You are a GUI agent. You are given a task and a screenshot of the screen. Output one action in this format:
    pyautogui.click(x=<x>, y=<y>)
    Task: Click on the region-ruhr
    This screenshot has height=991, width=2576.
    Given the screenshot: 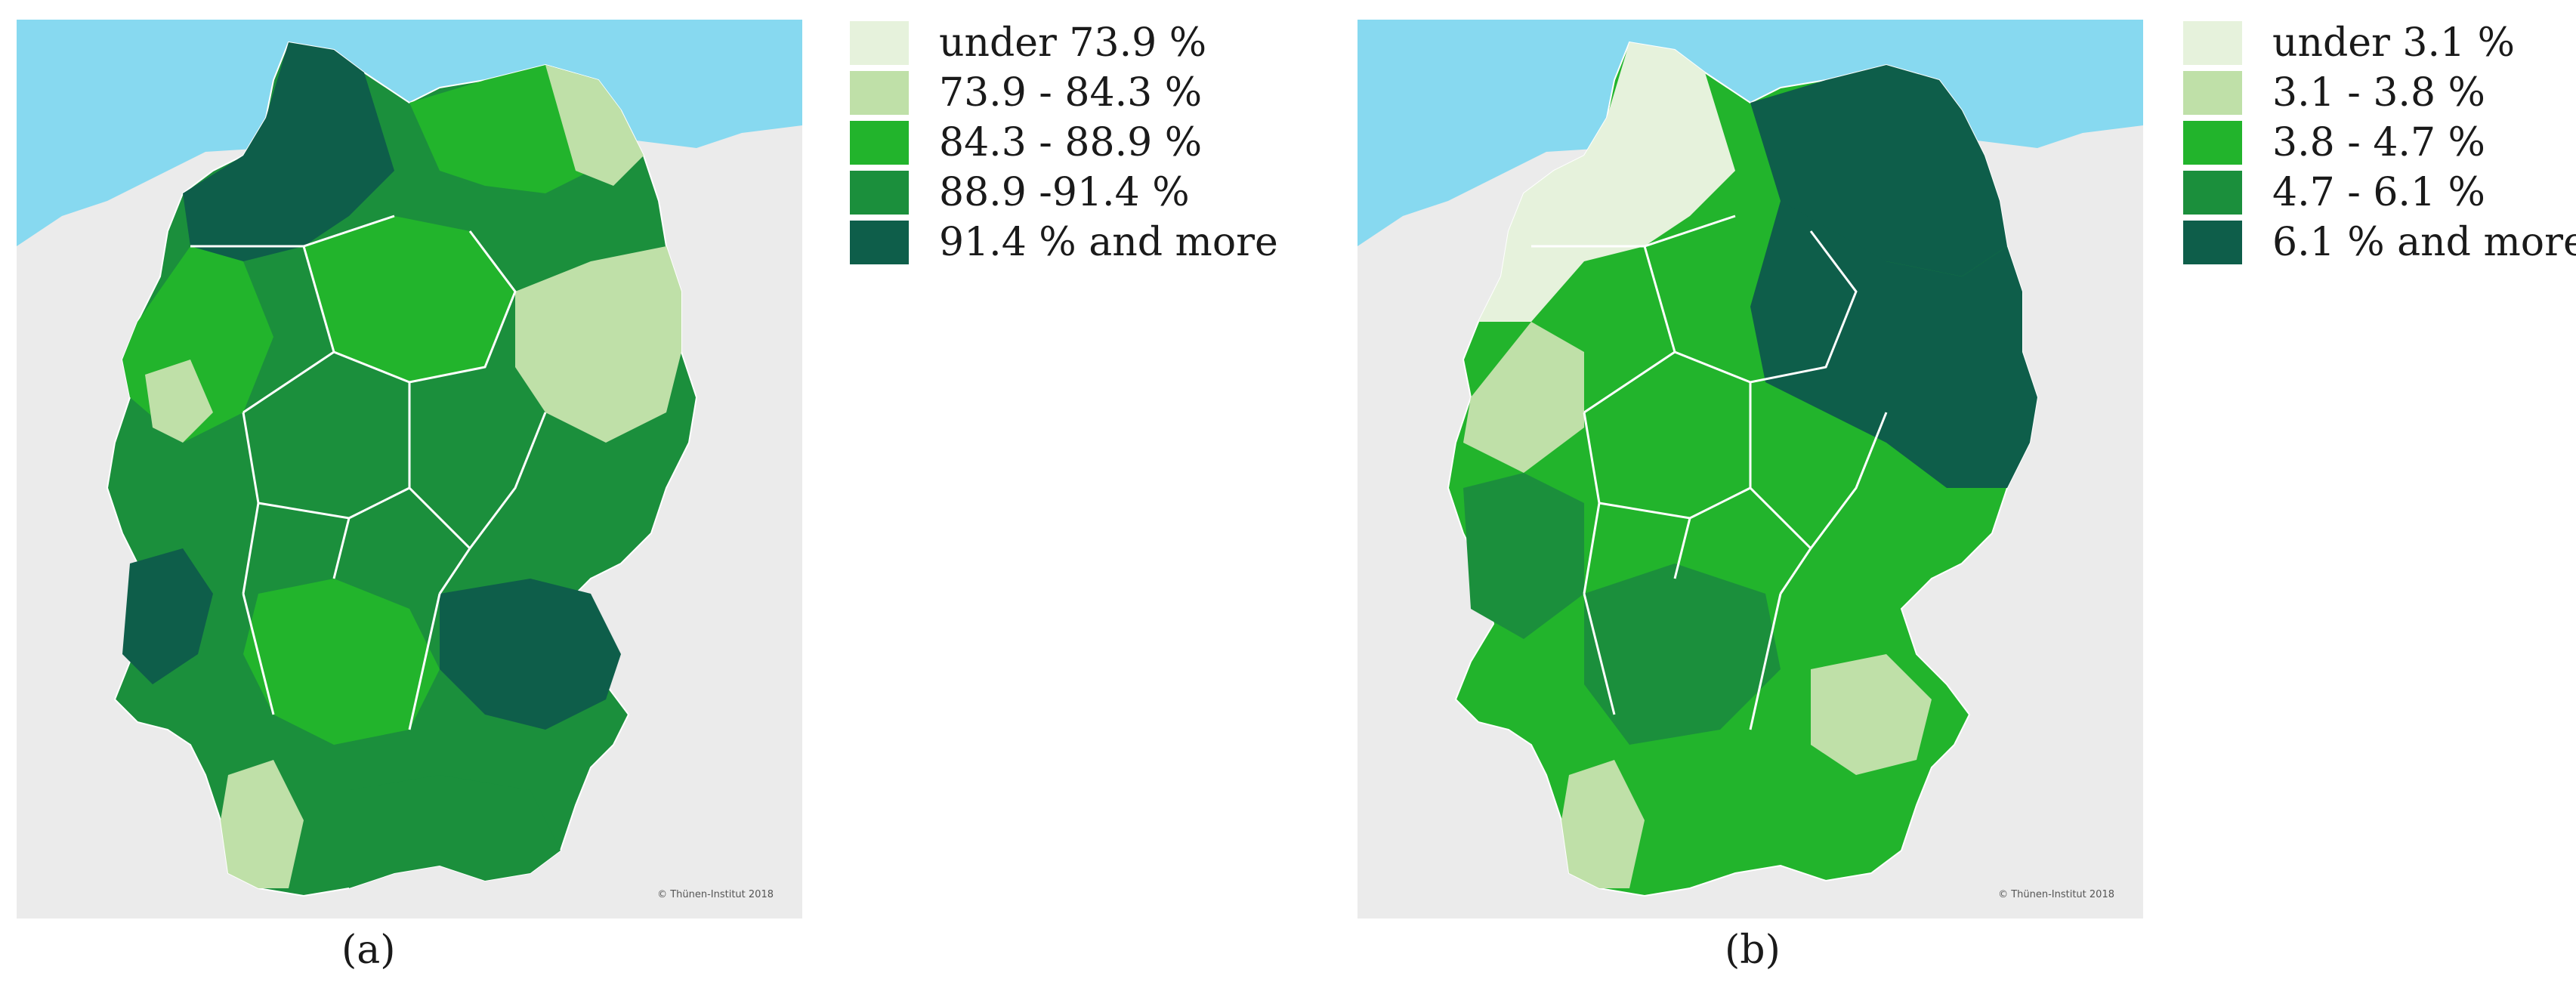 What is the action you would take?
    pyautogui.click(x=179, y=401)
    